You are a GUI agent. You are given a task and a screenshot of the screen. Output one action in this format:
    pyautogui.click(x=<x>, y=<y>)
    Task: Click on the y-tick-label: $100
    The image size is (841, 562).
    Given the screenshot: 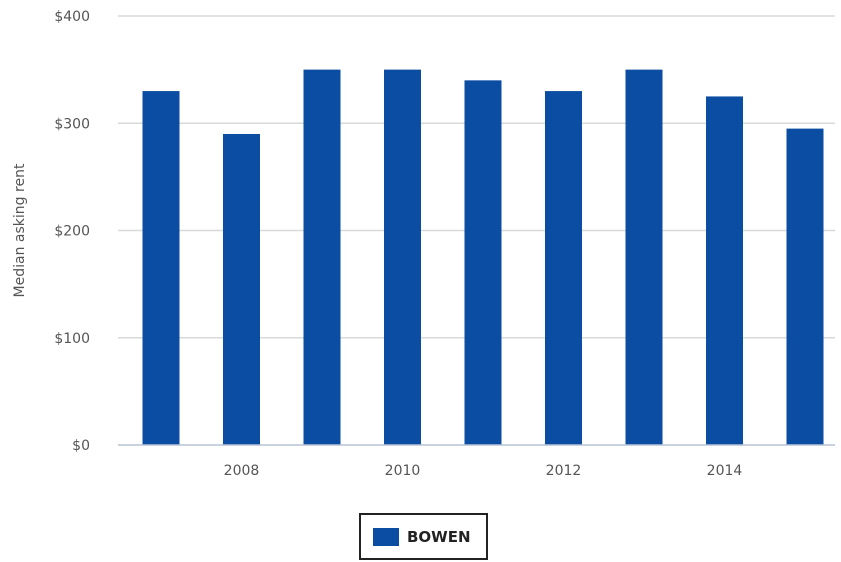 What is the action you would take?
    pyautogui.click(x=72, y=339)
    